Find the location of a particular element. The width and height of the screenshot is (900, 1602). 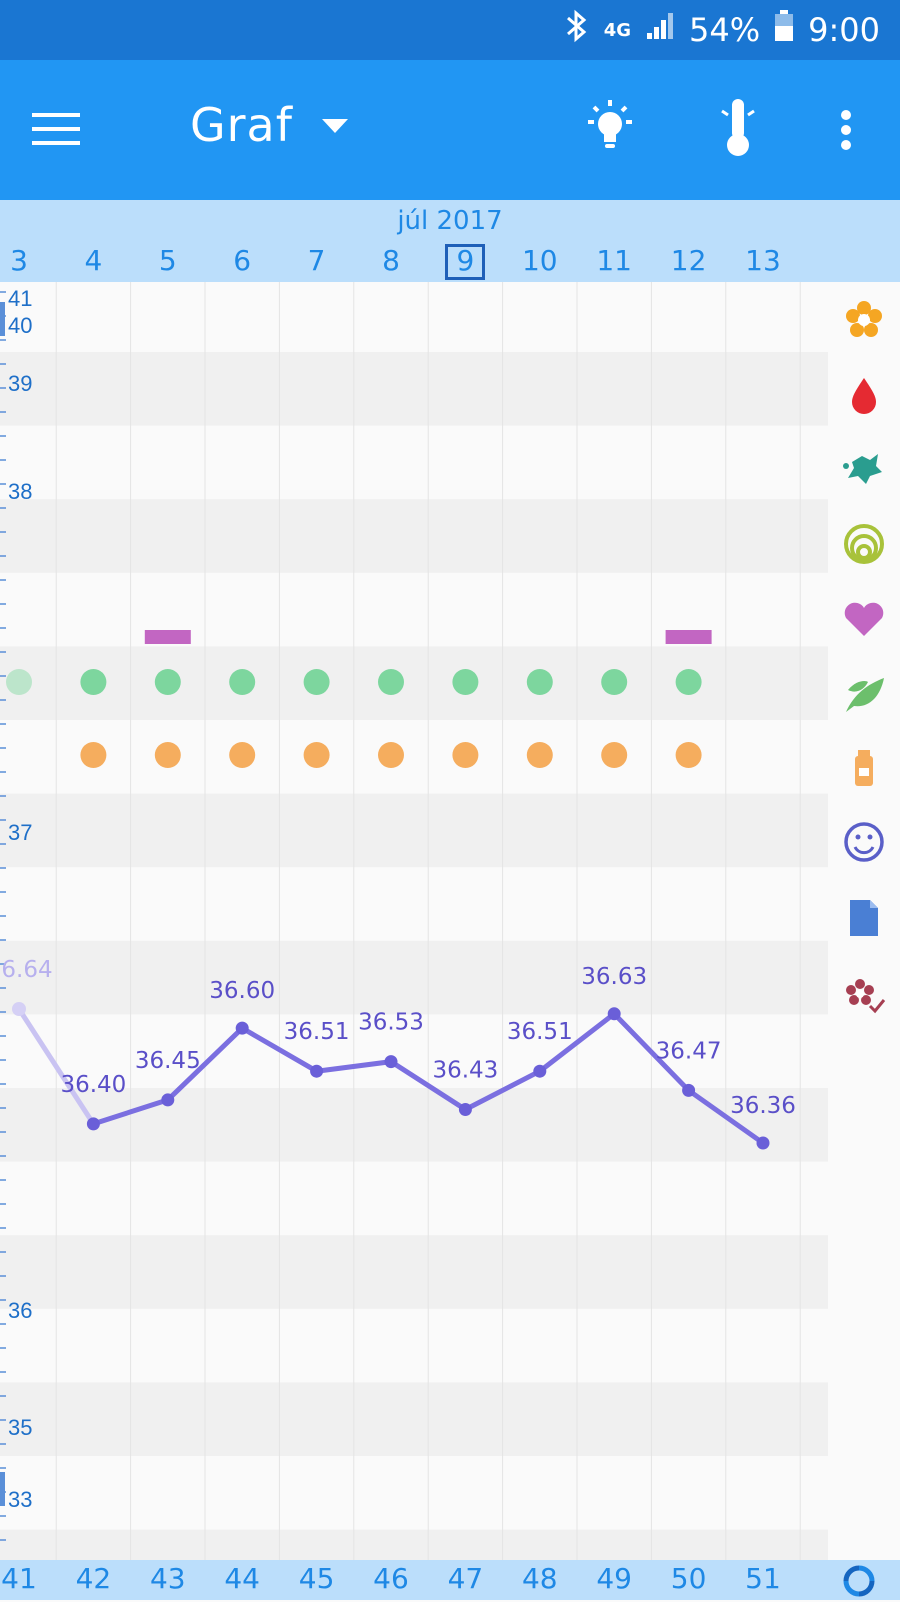

cycle-day-label: 47 is located at coordinates (465, 1578).